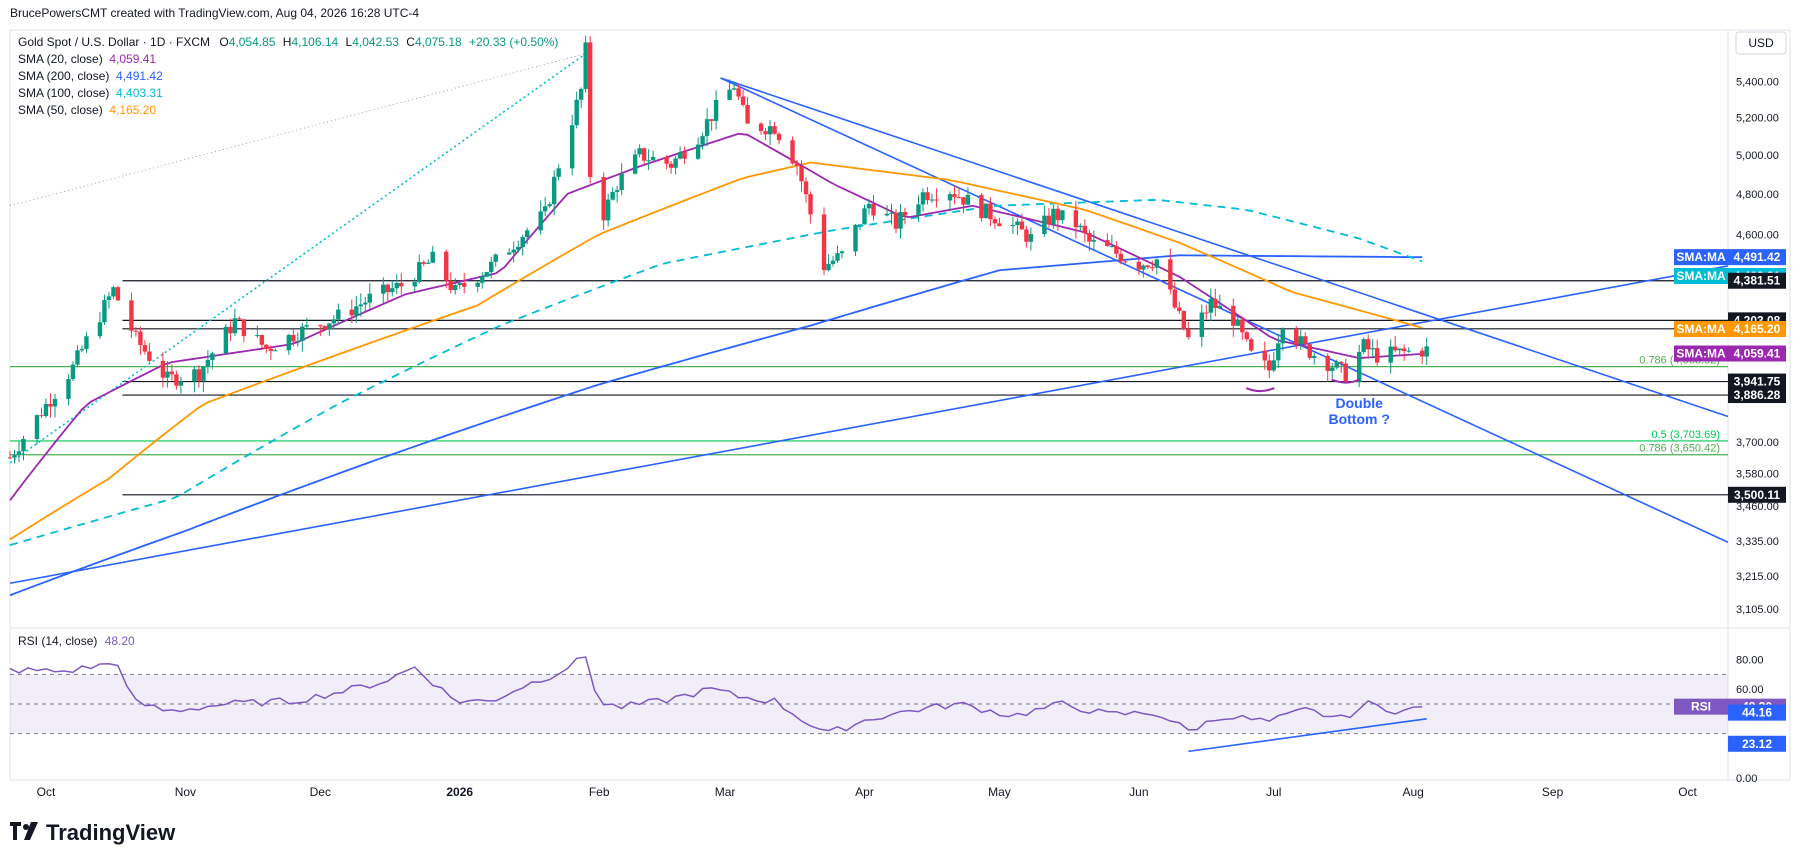  What do you see at coordinates (288, 76) in the screenshot?
I see `indicator-sma200: SMA (200, close) 4,491.42` at bounding box center [288, 76].